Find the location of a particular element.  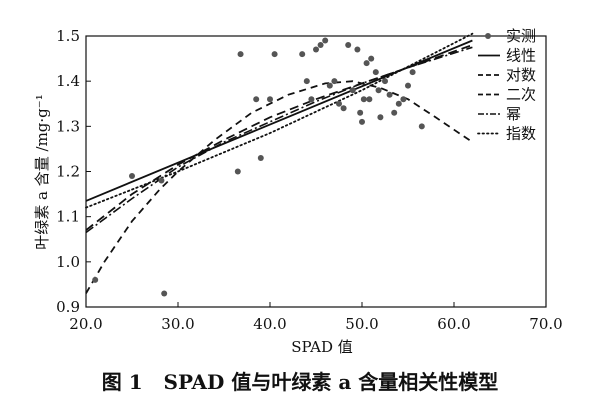

figure-caption: 图 1 SPAD 值与叶绿素 a 含量相关性模型 is located at coordinates (300, 380).